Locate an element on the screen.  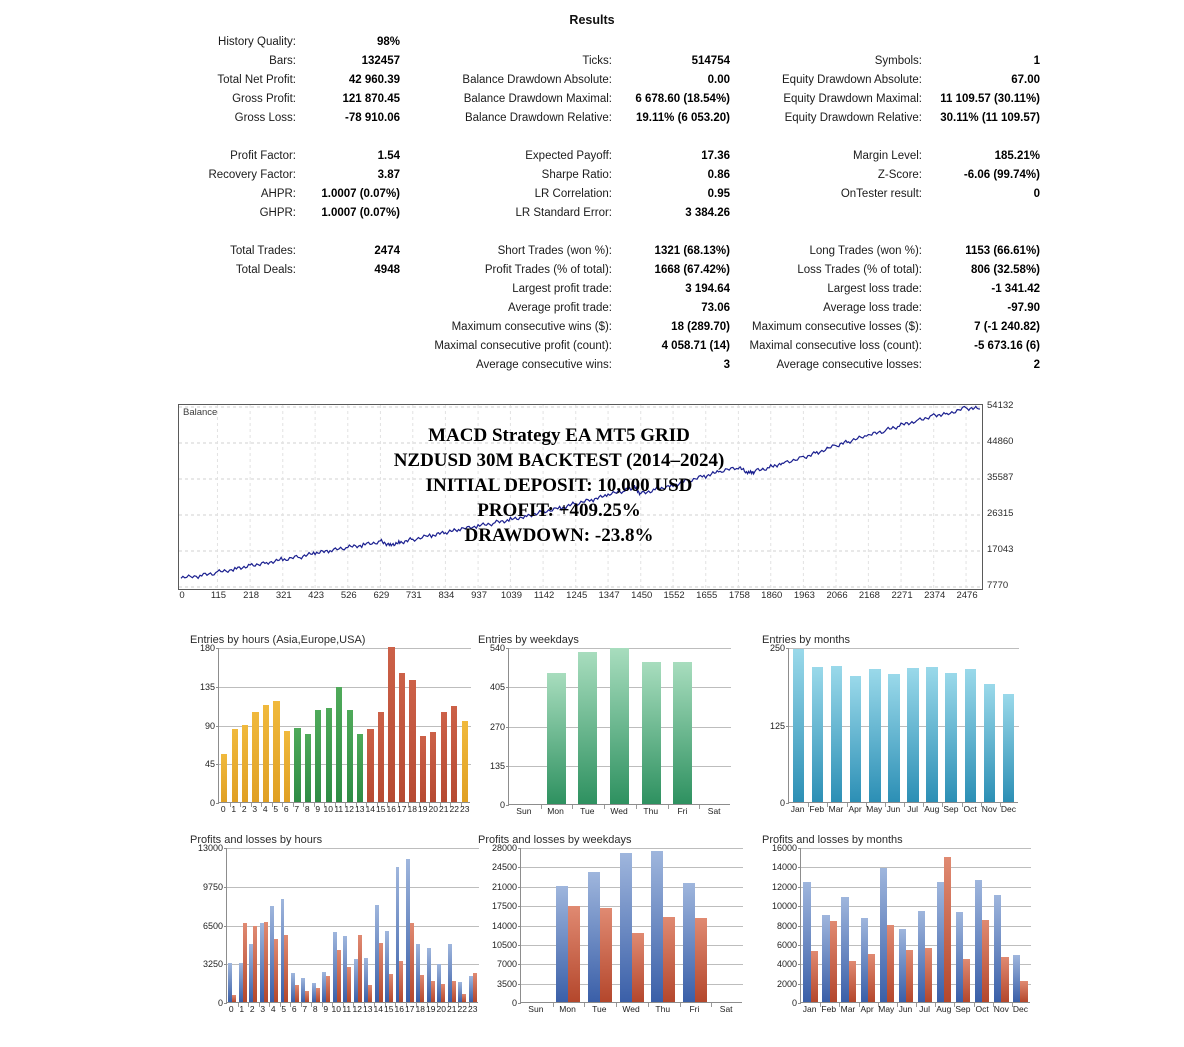
stat-row is located at coordinates (592, 232).